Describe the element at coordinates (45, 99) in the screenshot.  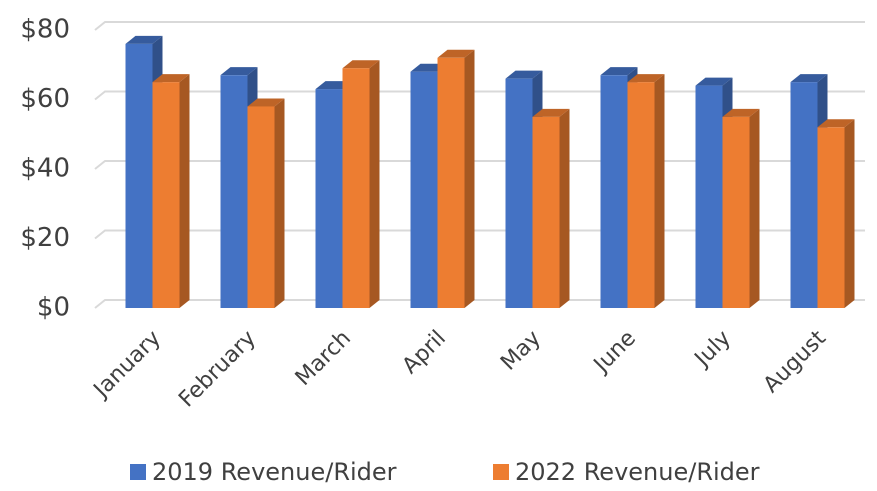
I see `y-tick-label: $60` at that location.